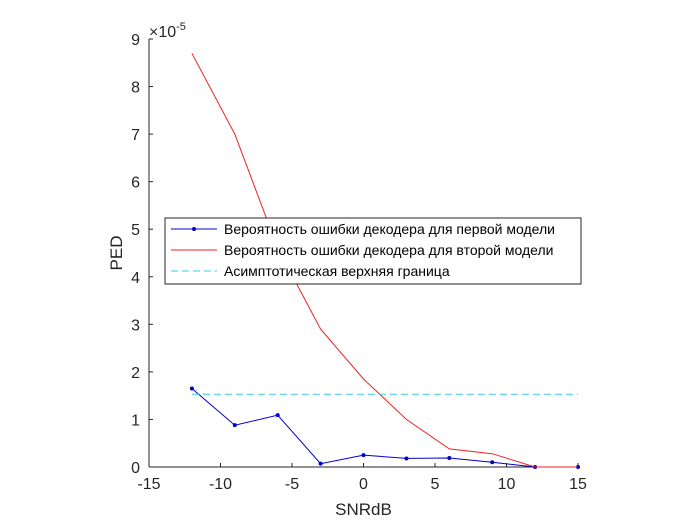  I want to click on y-exponent-power: -5, so click(181, 27).